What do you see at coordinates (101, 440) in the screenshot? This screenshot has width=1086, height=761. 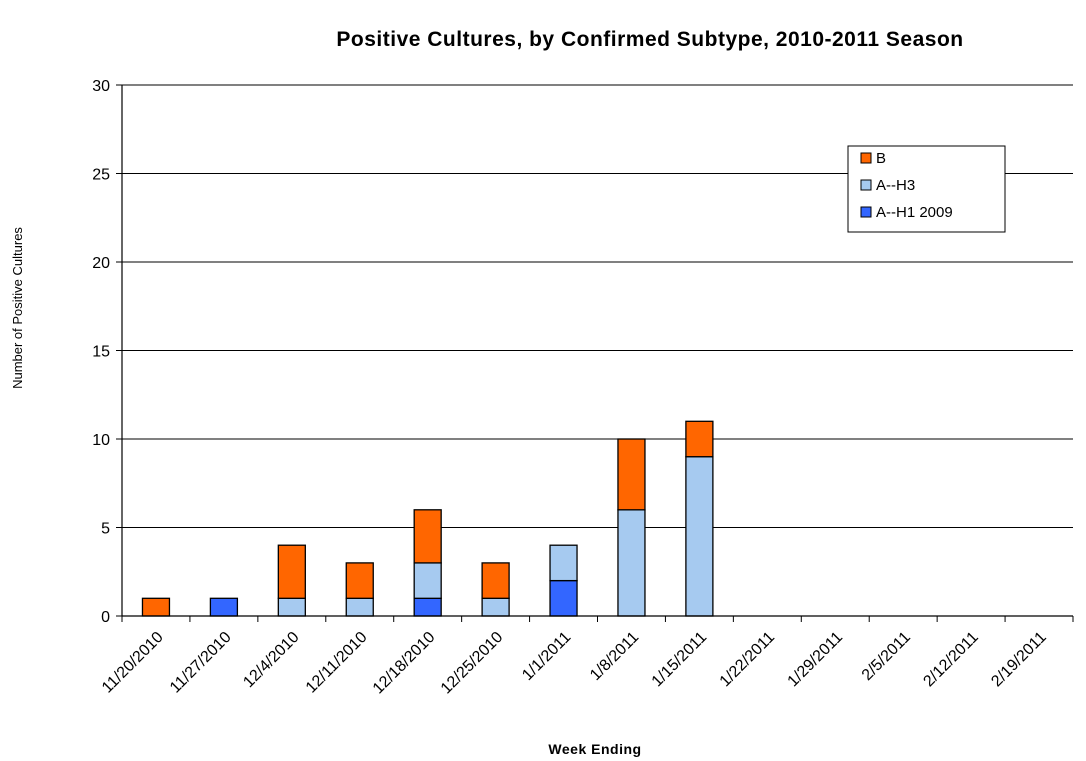 I see `y-tick-label: 10` at bounding box center [101, 440].